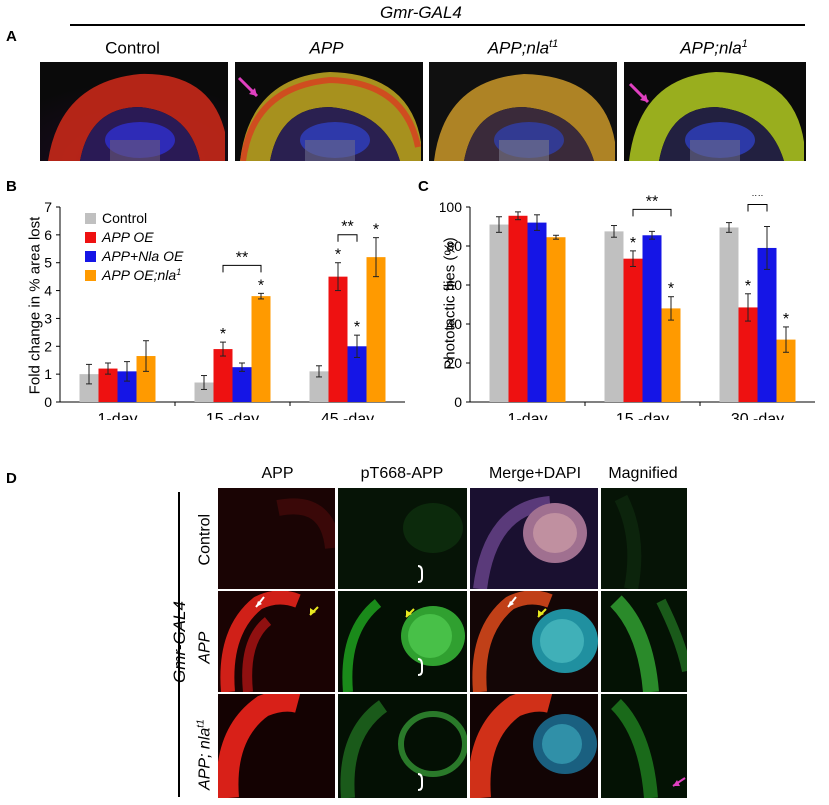 Image resolution: width=829 pixels, height=805 pixels. Describe the element at coordinates (402, 538) in the screenshot. I see `panel-d-image-control-pt668` at that location.